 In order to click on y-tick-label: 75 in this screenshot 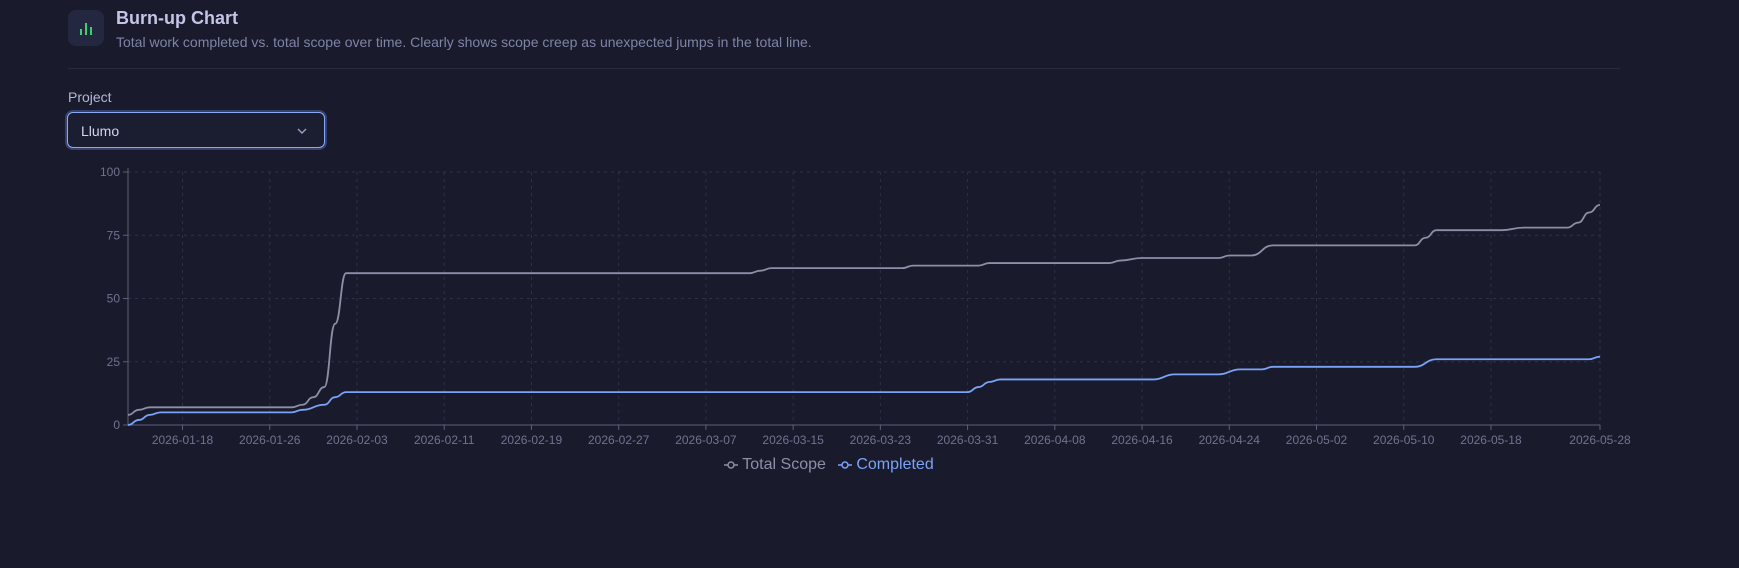, I will do `click(114, 235)`.